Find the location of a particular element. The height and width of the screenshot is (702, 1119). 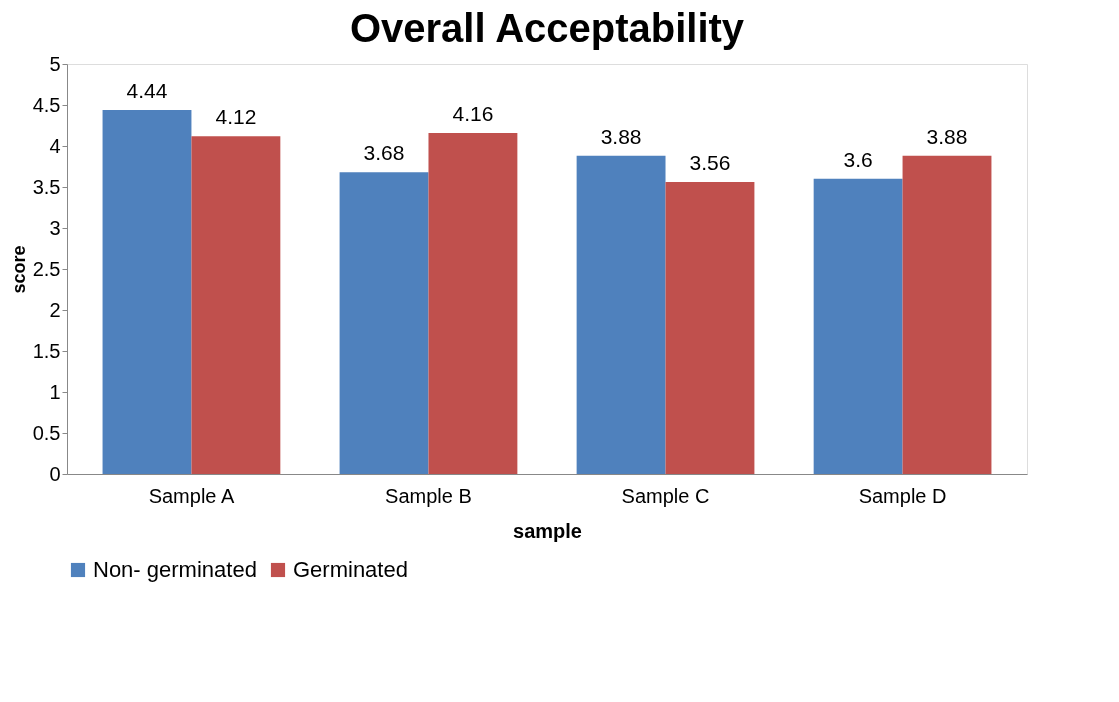

y-tick-label: 4.5 is located at coordinates (46, 104).